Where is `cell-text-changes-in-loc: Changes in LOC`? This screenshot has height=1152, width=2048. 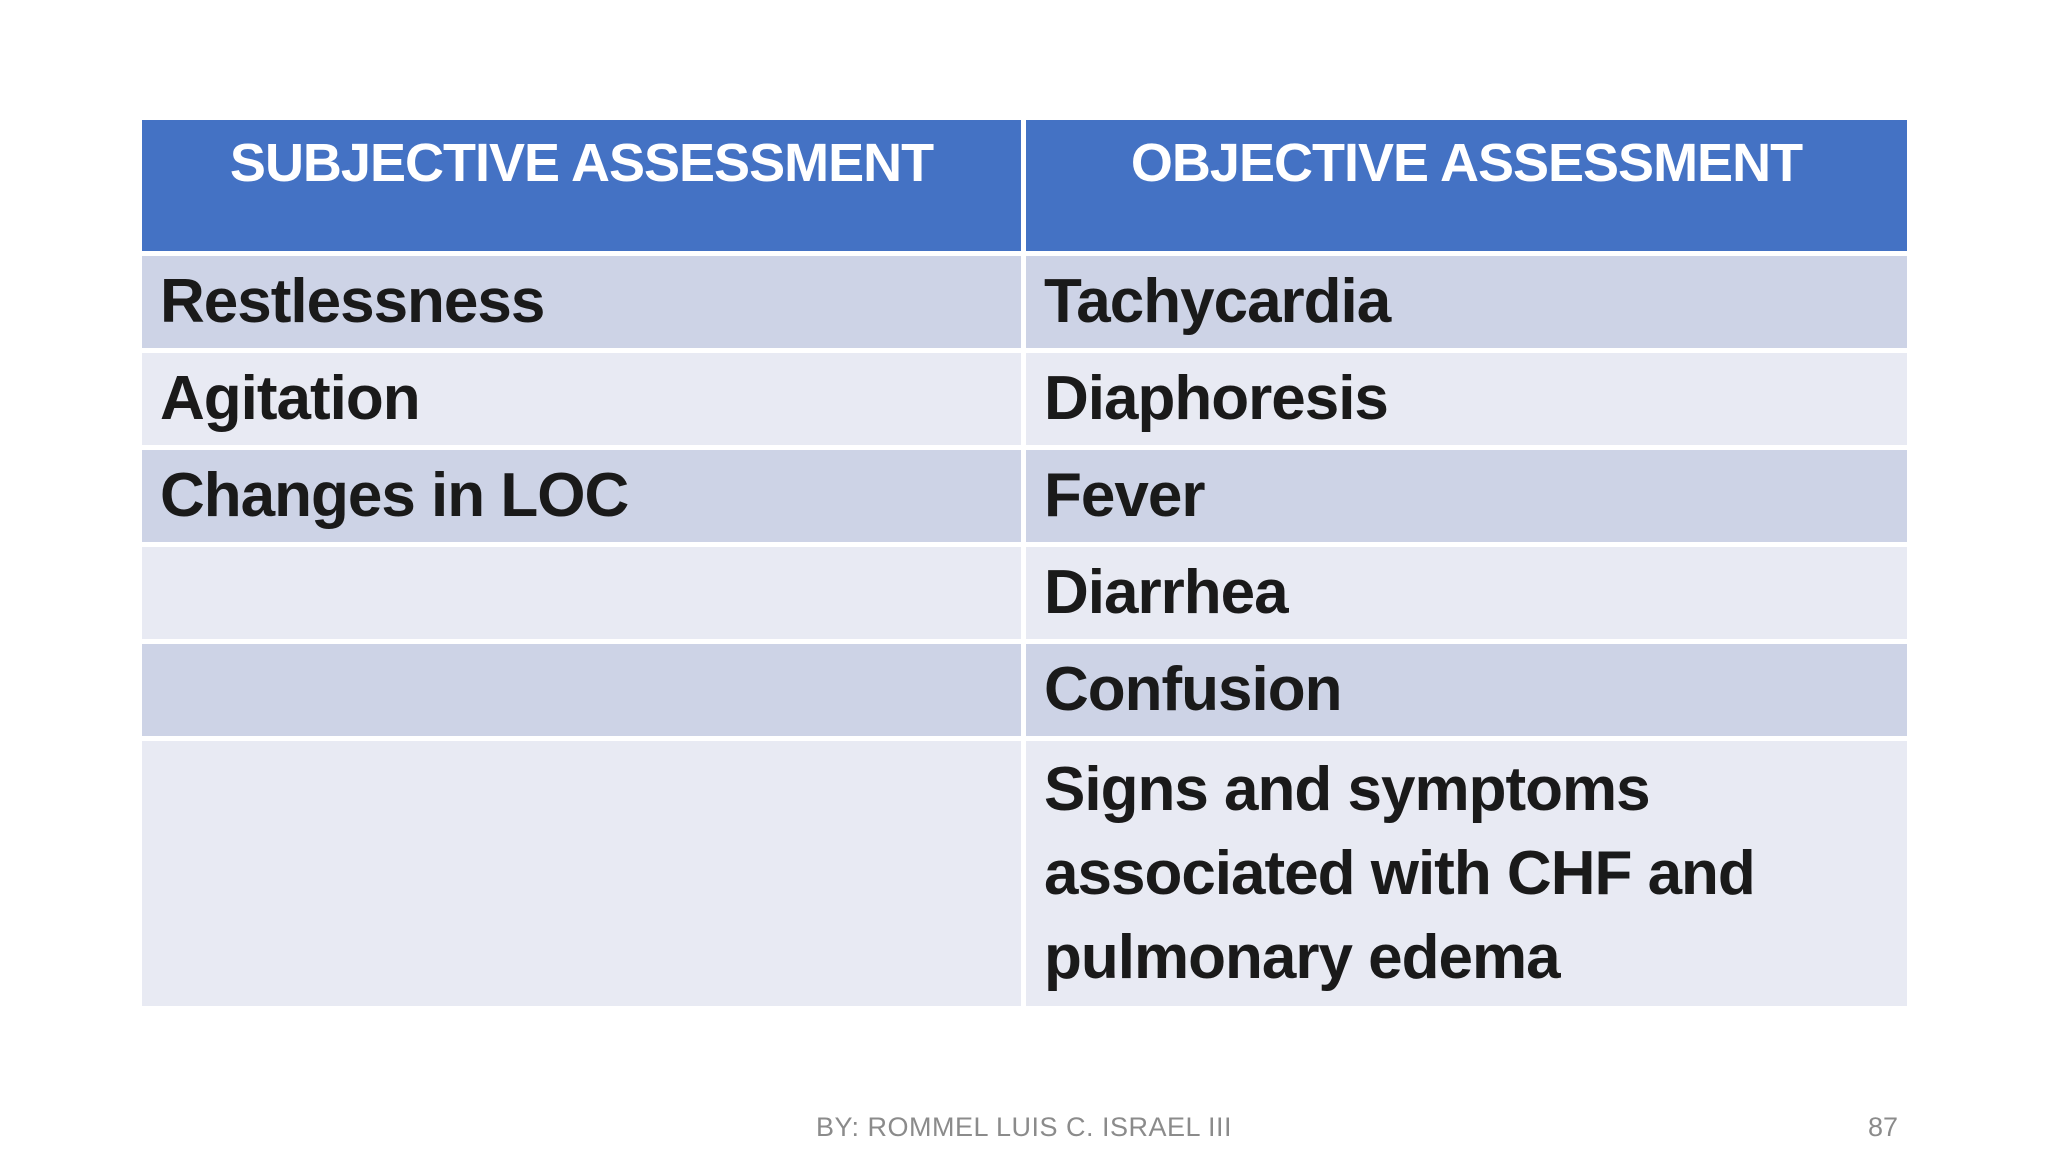 cell-text-changes-in-loc: Changes in LOC is located at coordinates (394, 495).